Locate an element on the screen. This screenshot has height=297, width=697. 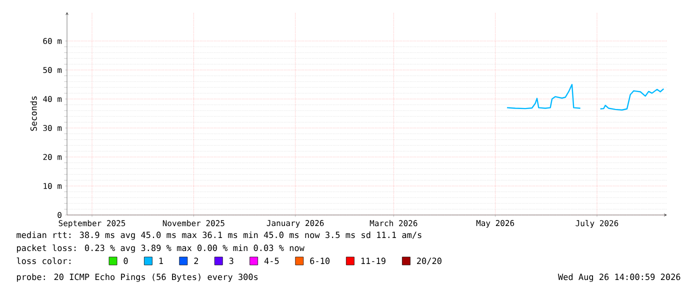
text: probe: 20 ICMP Echo Pings (56 Bytes) every 300s is located at coordinates (137, 278).